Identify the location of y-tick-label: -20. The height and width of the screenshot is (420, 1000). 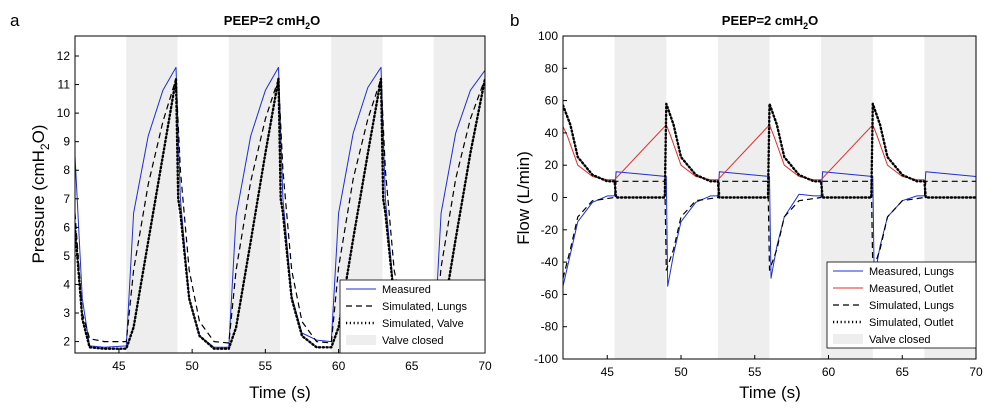
(550, 230).